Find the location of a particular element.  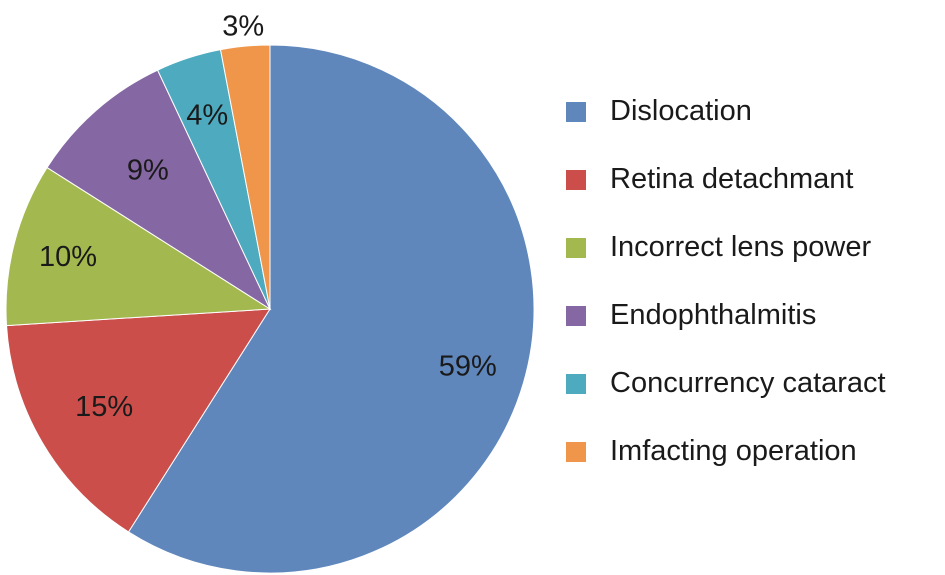

legend-label: Dislocation is located at coordinates (681, 111).